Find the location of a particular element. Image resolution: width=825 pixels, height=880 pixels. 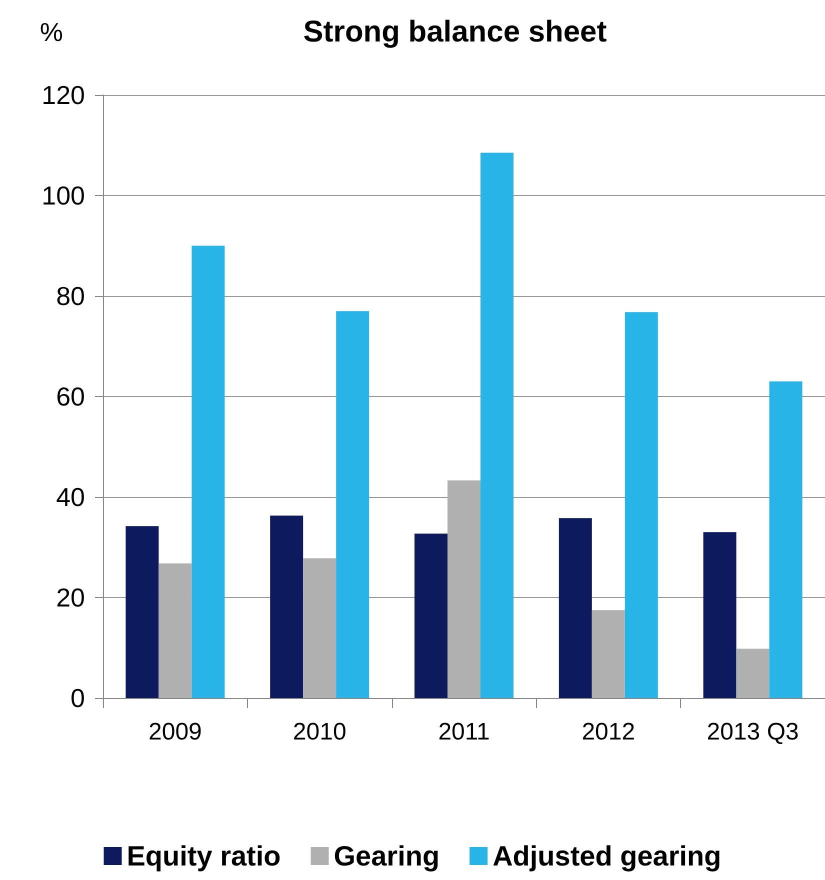

y-tick-label: 80 is located at coordinates (70, 296).